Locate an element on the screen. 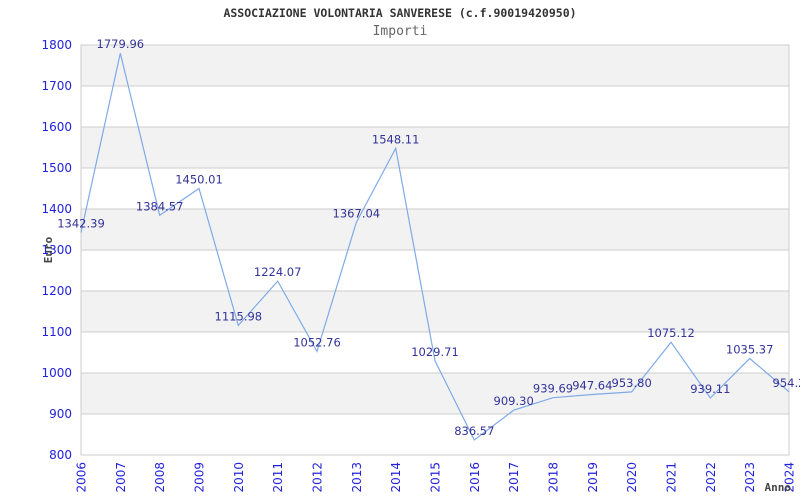 The height and width of the screenshot is (500, 800). y-tick-label: 1100 is located at coordinates (56, 332).